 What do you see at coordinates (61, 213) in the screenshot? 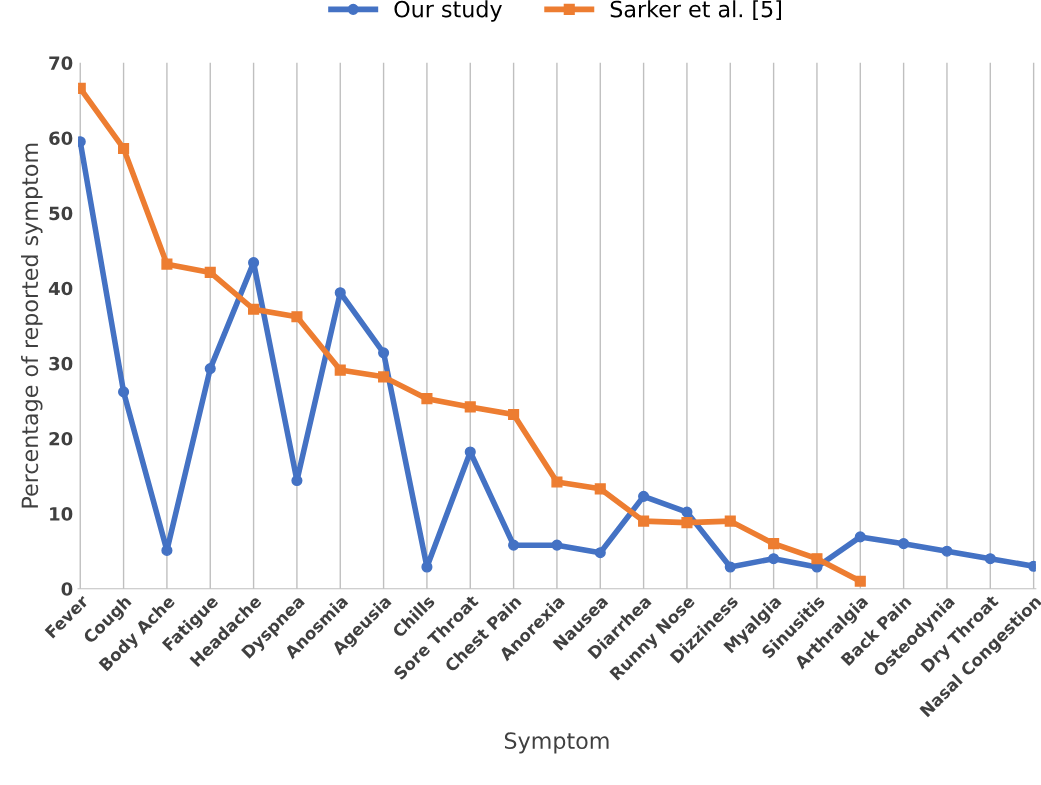
I see `y-tick-label: 50` at bounding box center [61, 213].